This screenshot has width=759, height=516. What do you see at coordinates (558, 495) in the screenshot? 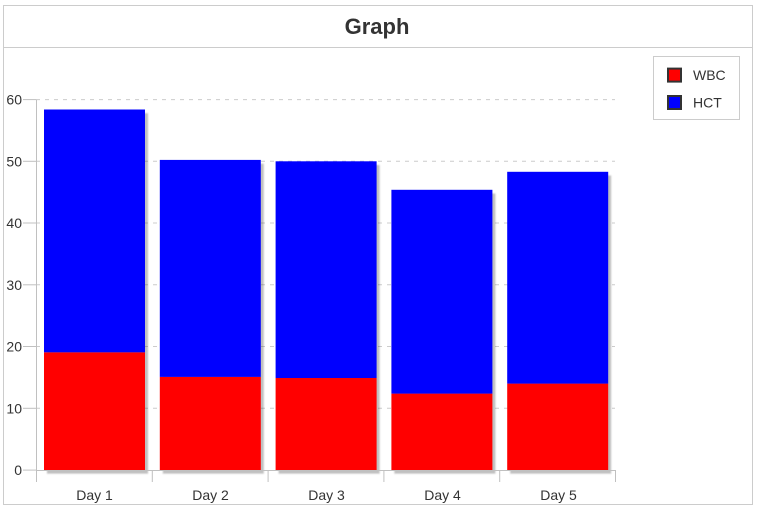
I see `svg-text: Day 5` at bounding box center [558, 495].